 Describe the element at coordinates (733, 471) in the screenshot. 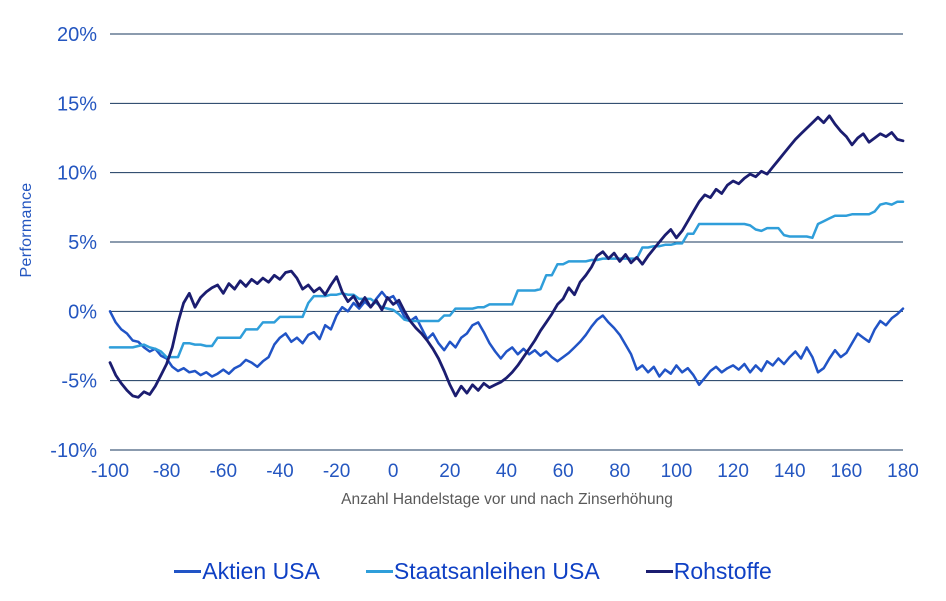

I see `x-tick-label: 120` at that location.